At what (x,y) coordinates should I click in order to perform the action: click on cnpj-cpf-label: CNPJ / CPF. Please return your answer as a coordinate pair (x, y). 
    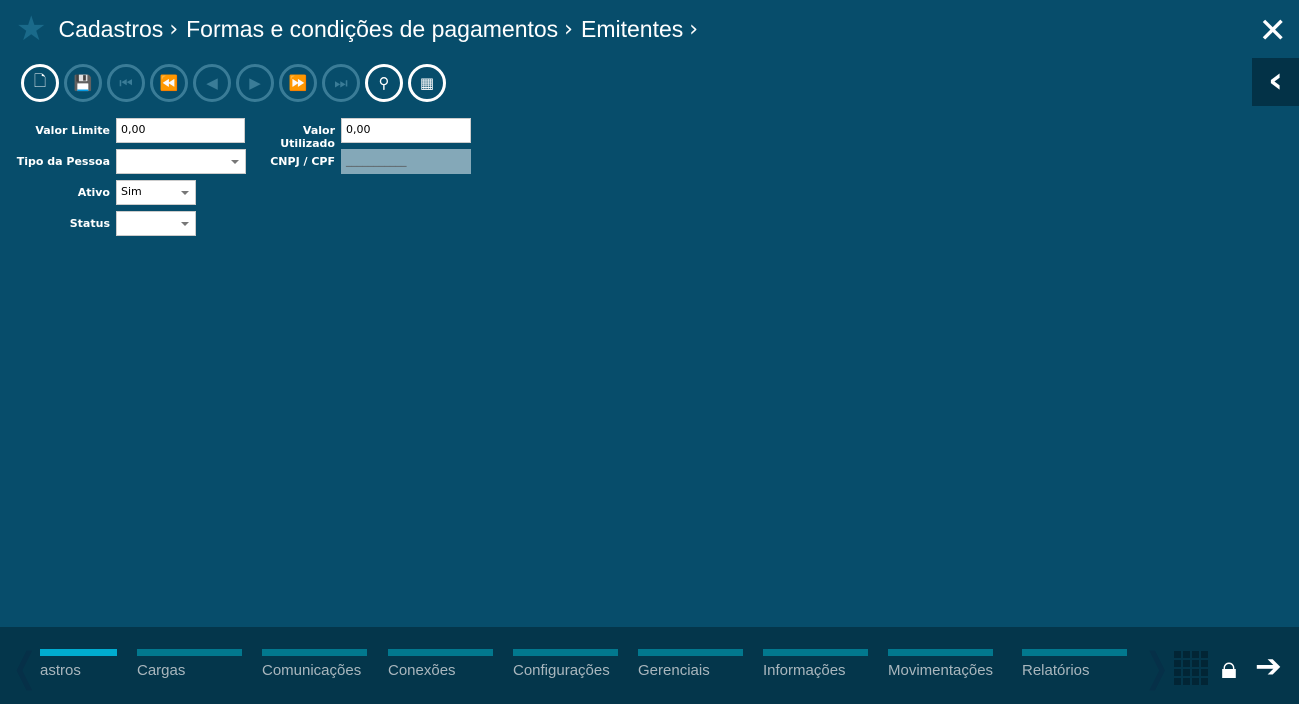
    Looking at the image, I should click on (302, 161).